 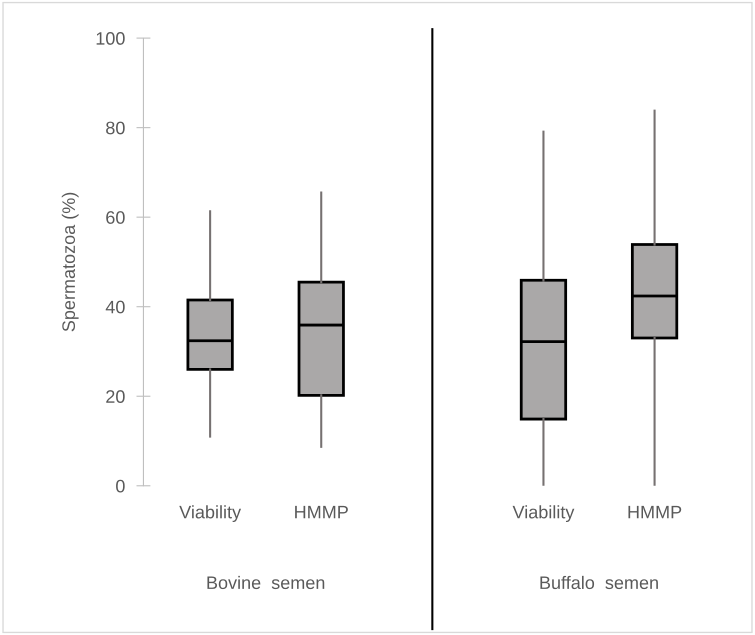 I want to click on y-tick-label: 100, so click(x=110, y=38).